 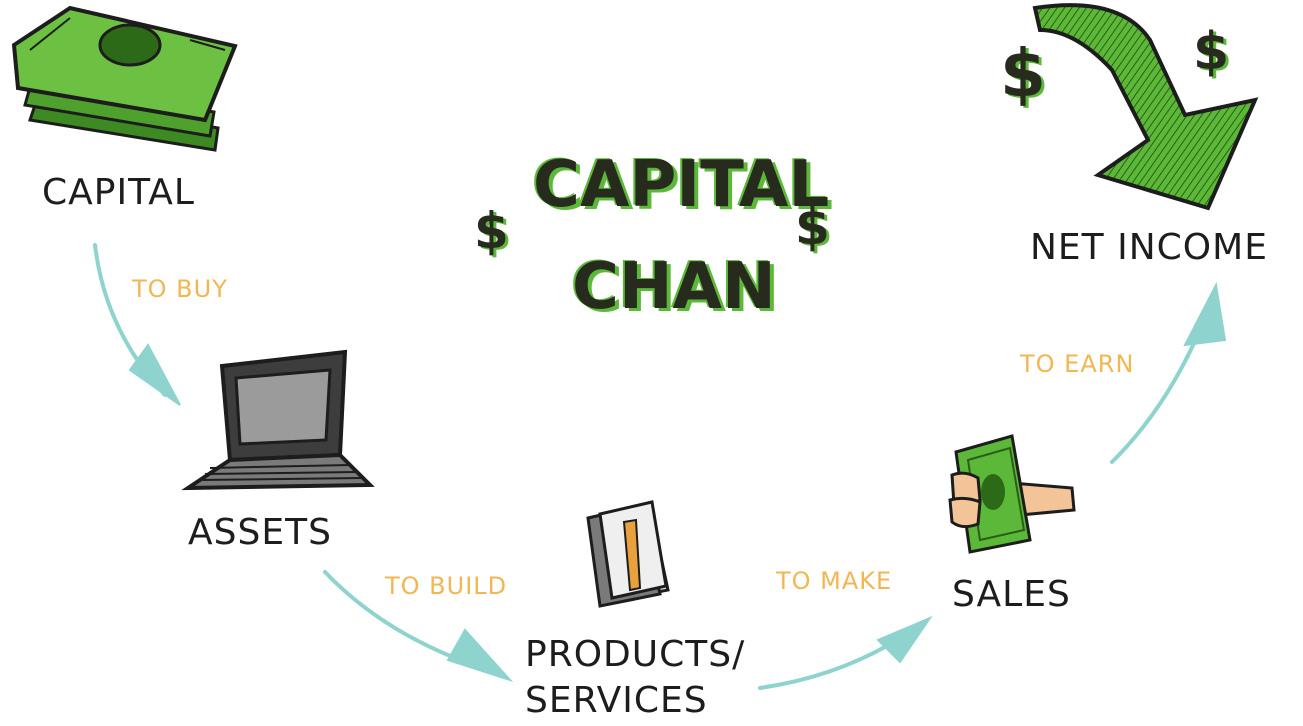 What do you see at coordinates (1012, 494) in the screenshot?
I see `hand-money-icon` at bounding box center [1012, 494].